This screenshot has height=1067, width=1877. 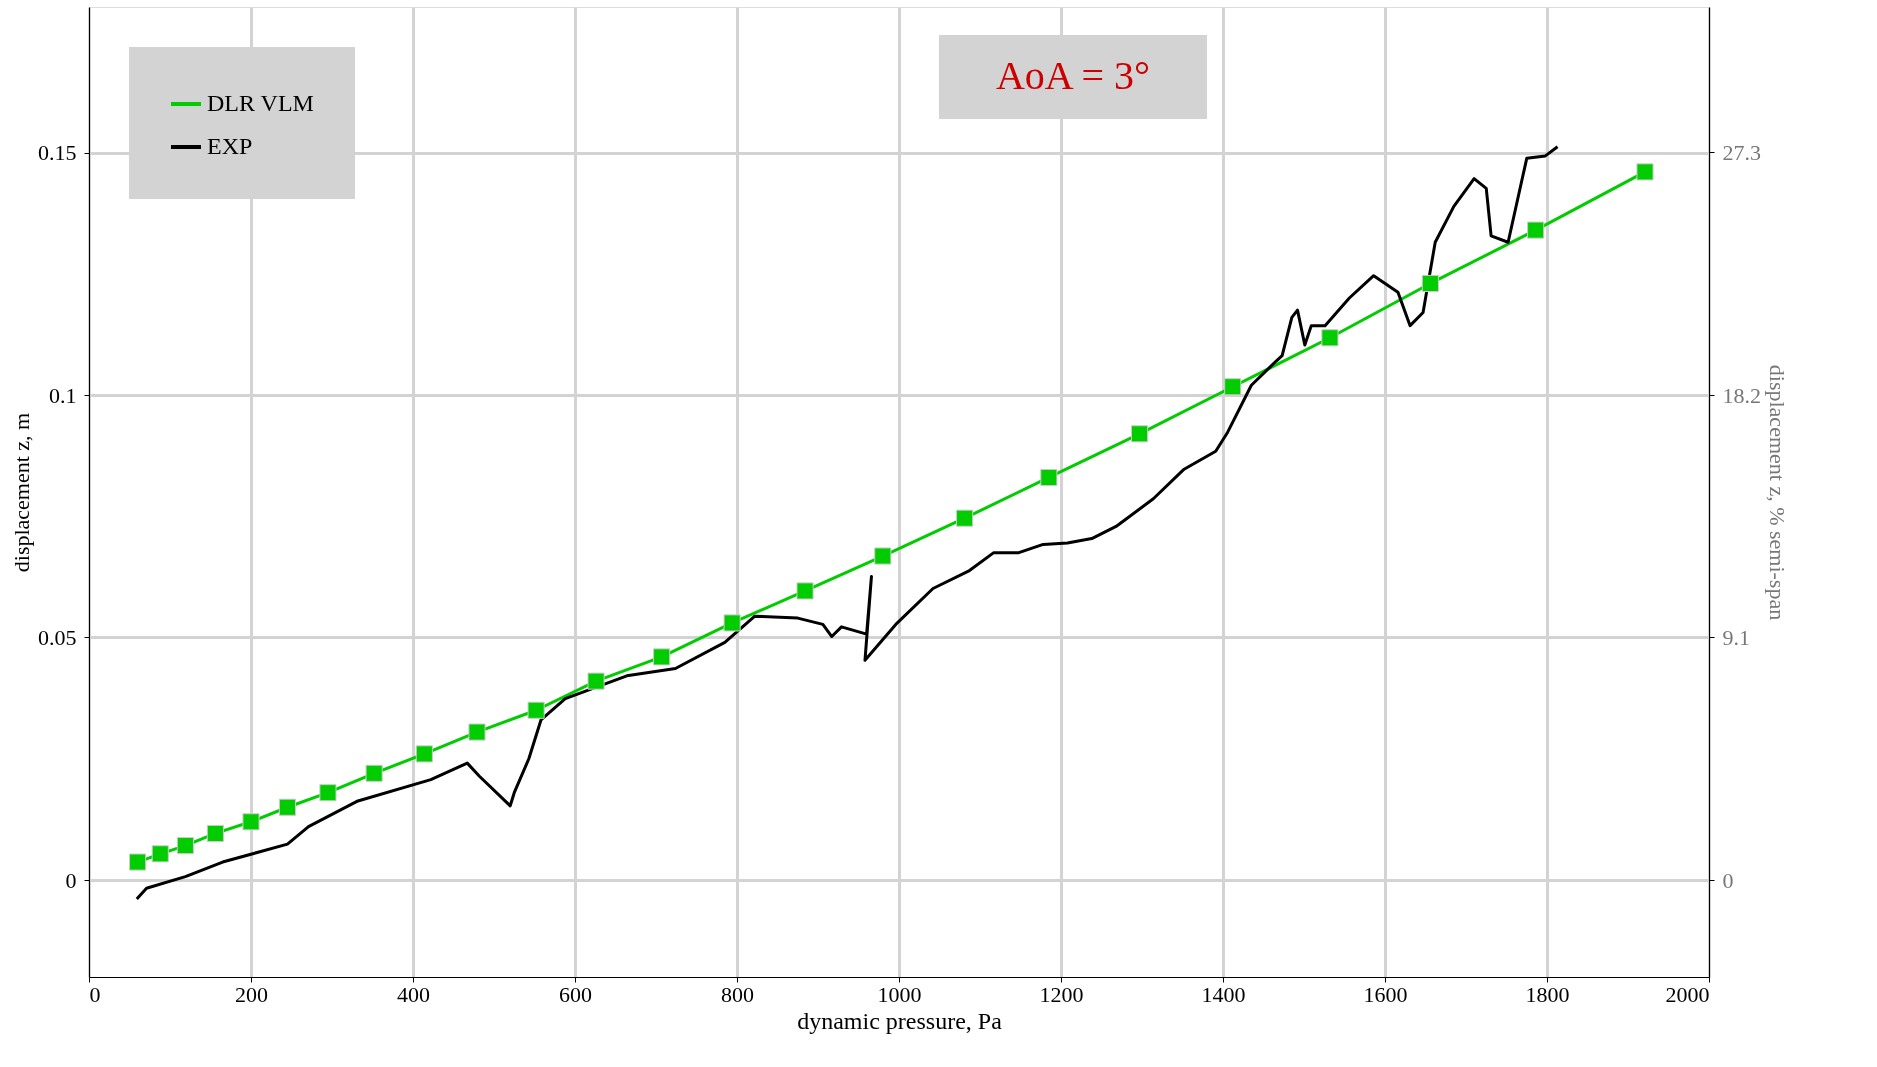 I want to click on y2-axis-title: displacement z, % semi-span, so click(x=1777, y=492).